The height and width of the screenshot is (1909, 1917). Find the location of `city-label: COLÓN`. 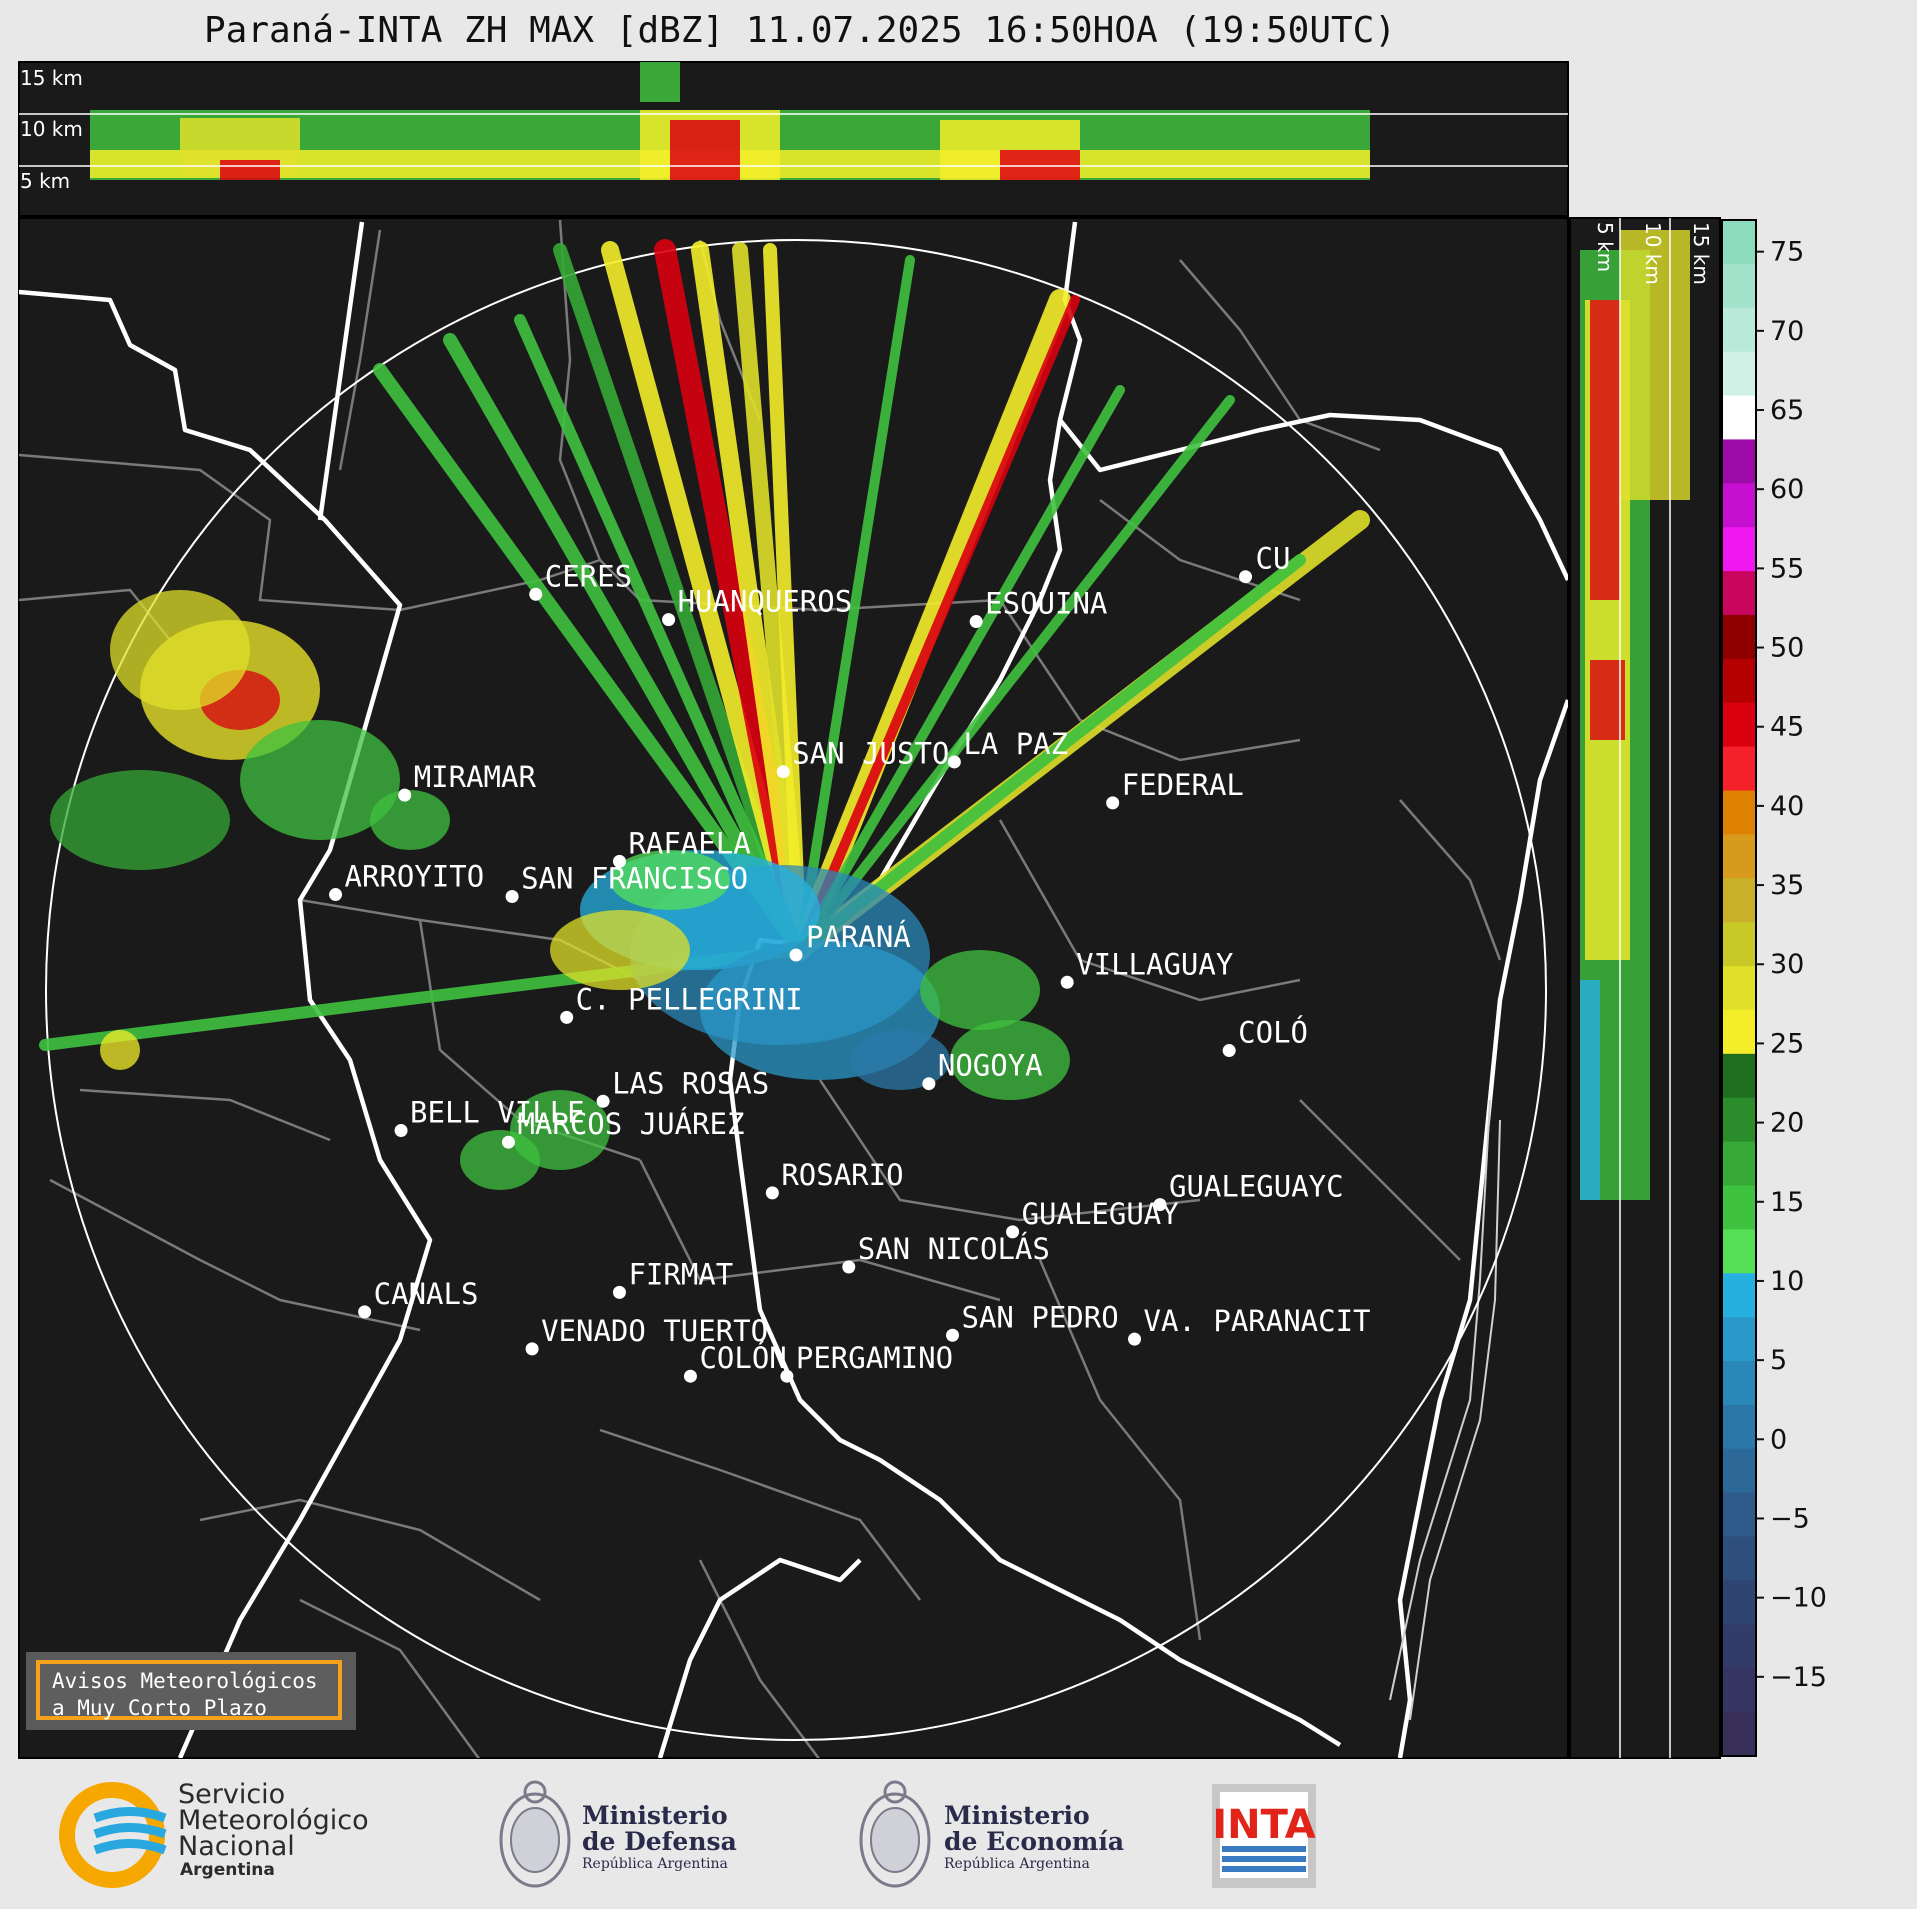

city-label: COLÓN is located at coordinates (742, 1358).